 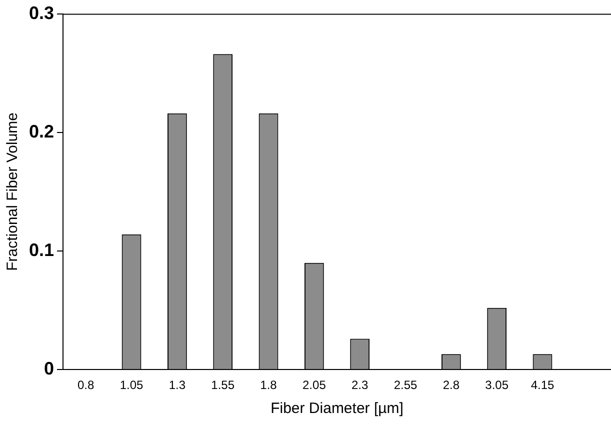 What do you see at coordinates (86, 385) in the screenshot?
I see `x-tick-label: 0.8` at bounding box center [86, 385].